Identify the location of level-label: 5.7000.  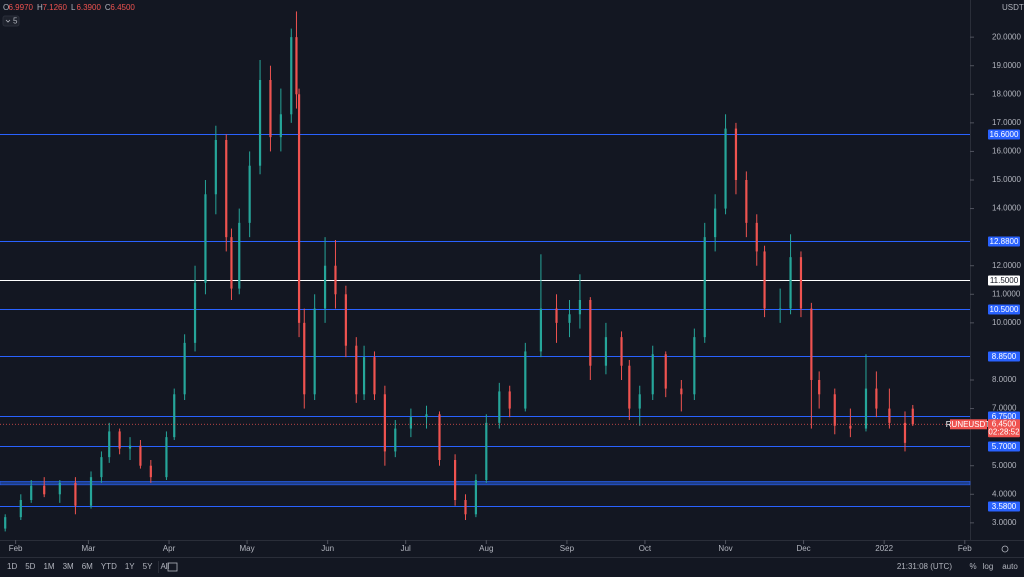
(1004, 446).